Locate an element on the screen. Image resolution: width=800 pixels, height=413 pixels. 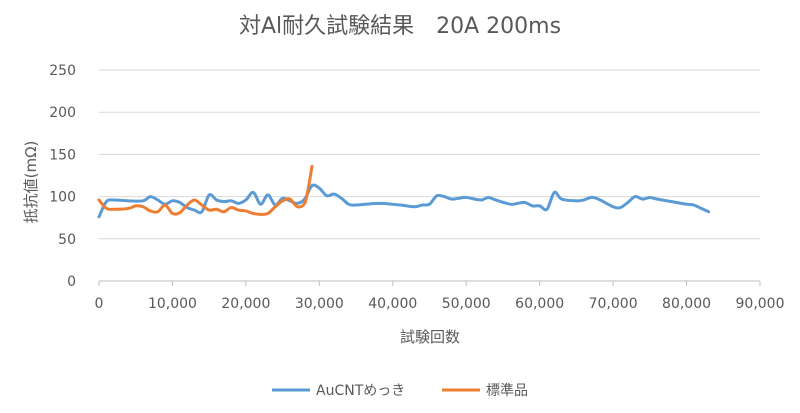
legend-label-2: 標準品 is located at coordinates (507, 391).